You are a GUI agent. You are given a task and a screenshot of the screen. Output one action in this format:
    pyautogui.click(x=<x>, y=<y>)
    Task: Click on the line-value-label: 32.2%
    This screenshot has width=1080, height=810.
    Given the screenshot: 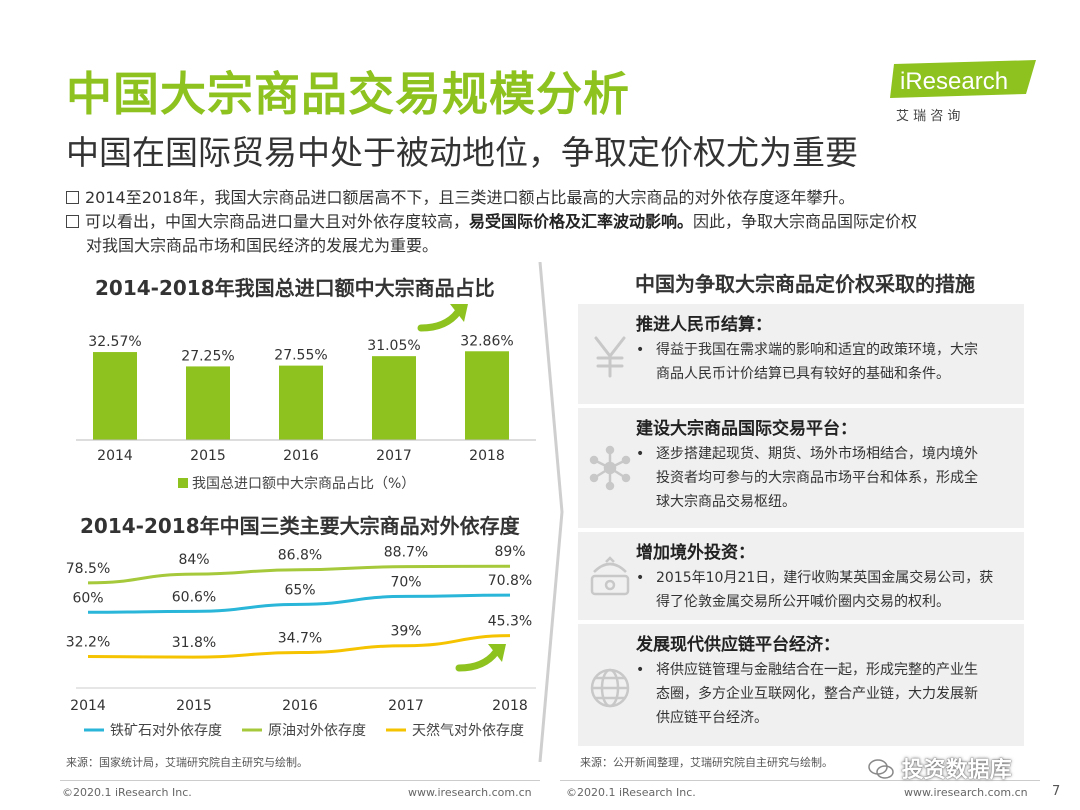 What is the action you would take?
    pyautogui.click(x=88, y=643)
    